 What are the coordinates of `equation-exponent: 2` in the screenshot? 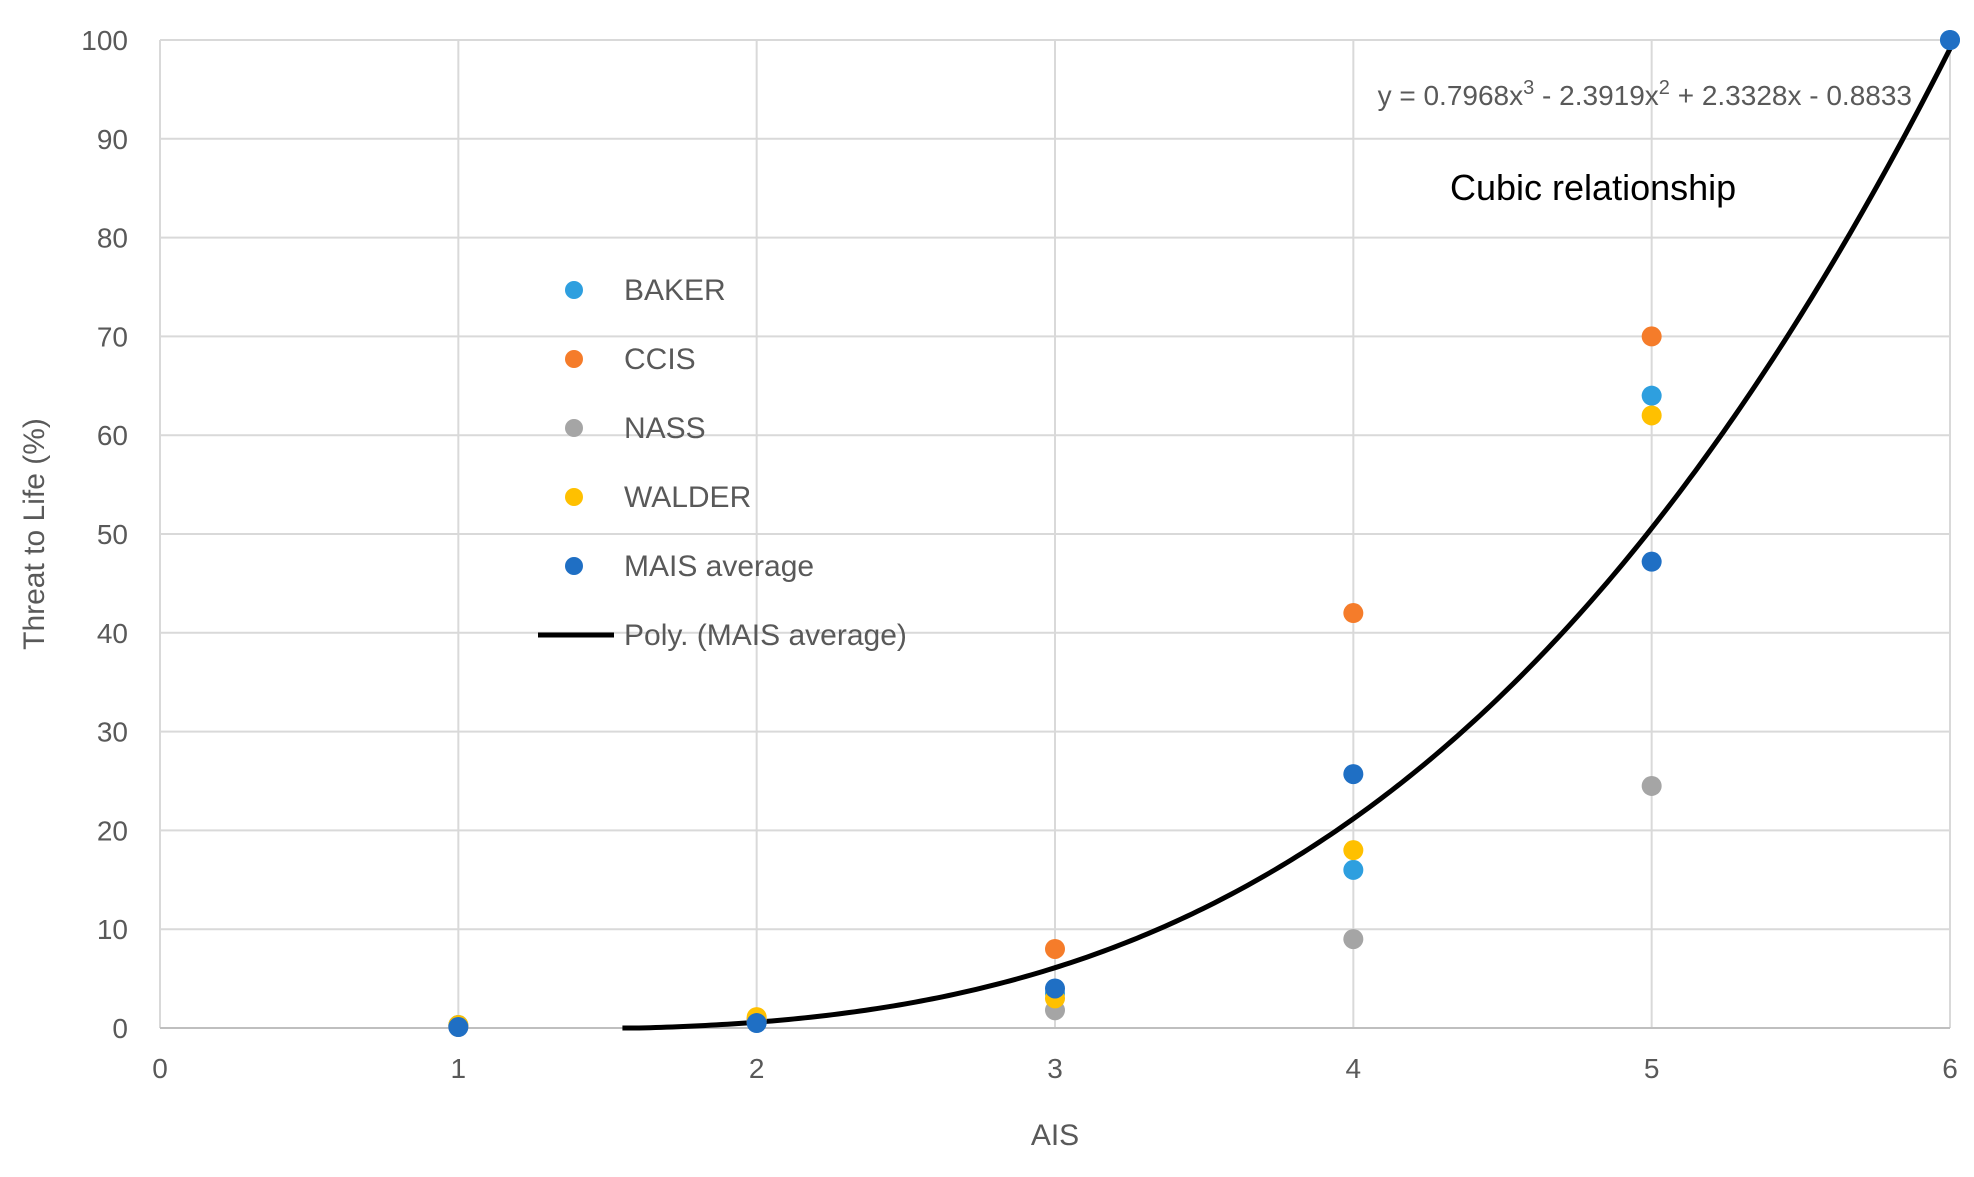 It's located at (1664, 88).